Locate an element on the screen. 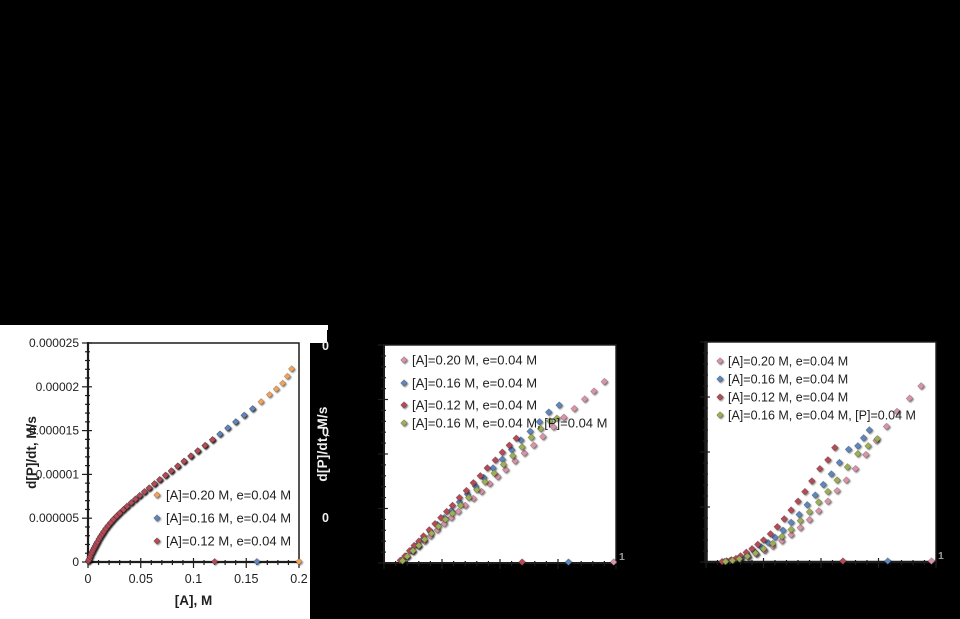 Image resolution: width=960 pixels, height=619 pixels. x-axis-title: [A], M is located at coordinates (194, 600).